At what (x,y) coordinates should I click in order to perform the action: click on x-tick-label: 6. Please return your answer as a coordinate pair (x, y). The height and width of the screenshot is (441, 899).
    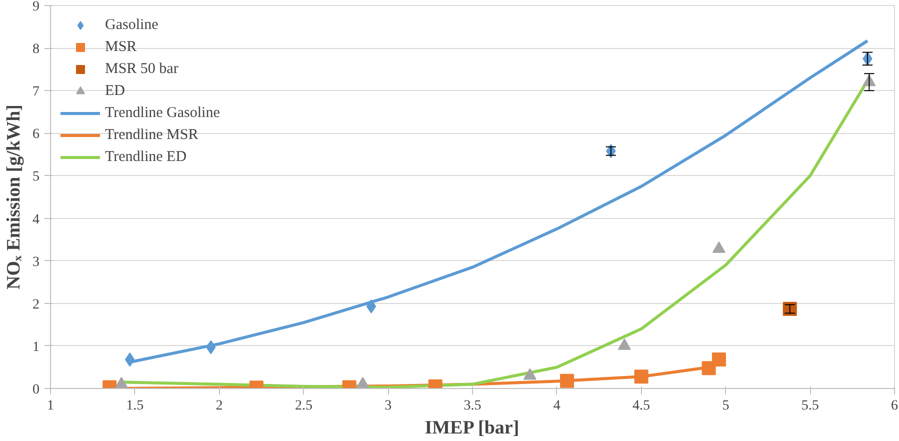
    Looking at the image, I should click on (894, 406).